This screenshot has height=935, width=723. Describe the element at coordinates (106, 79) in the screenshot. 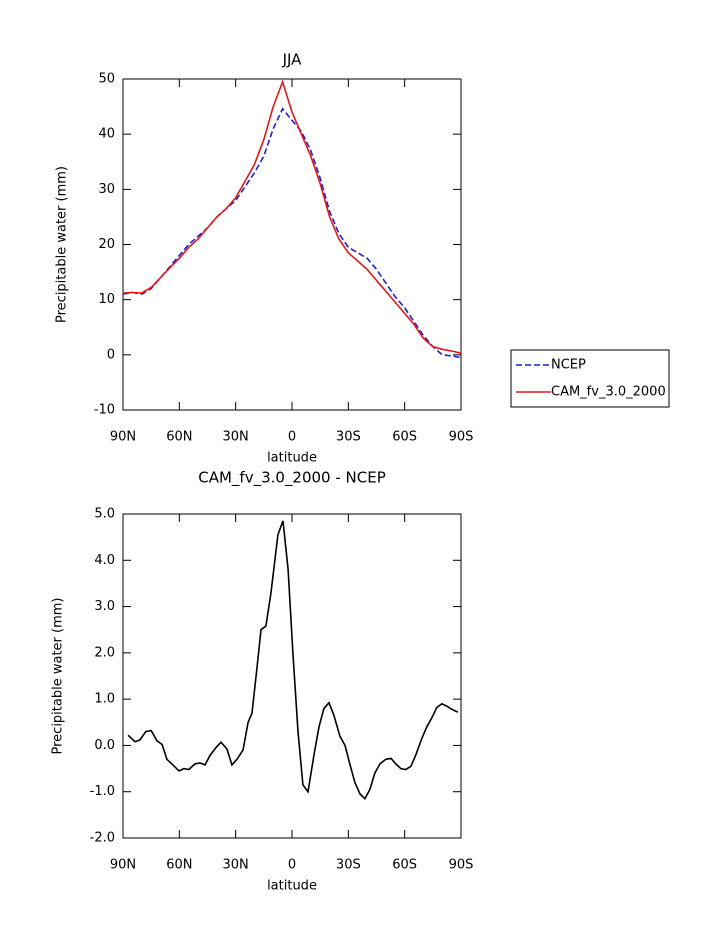

I see `y-tick-label: 50` at that location.